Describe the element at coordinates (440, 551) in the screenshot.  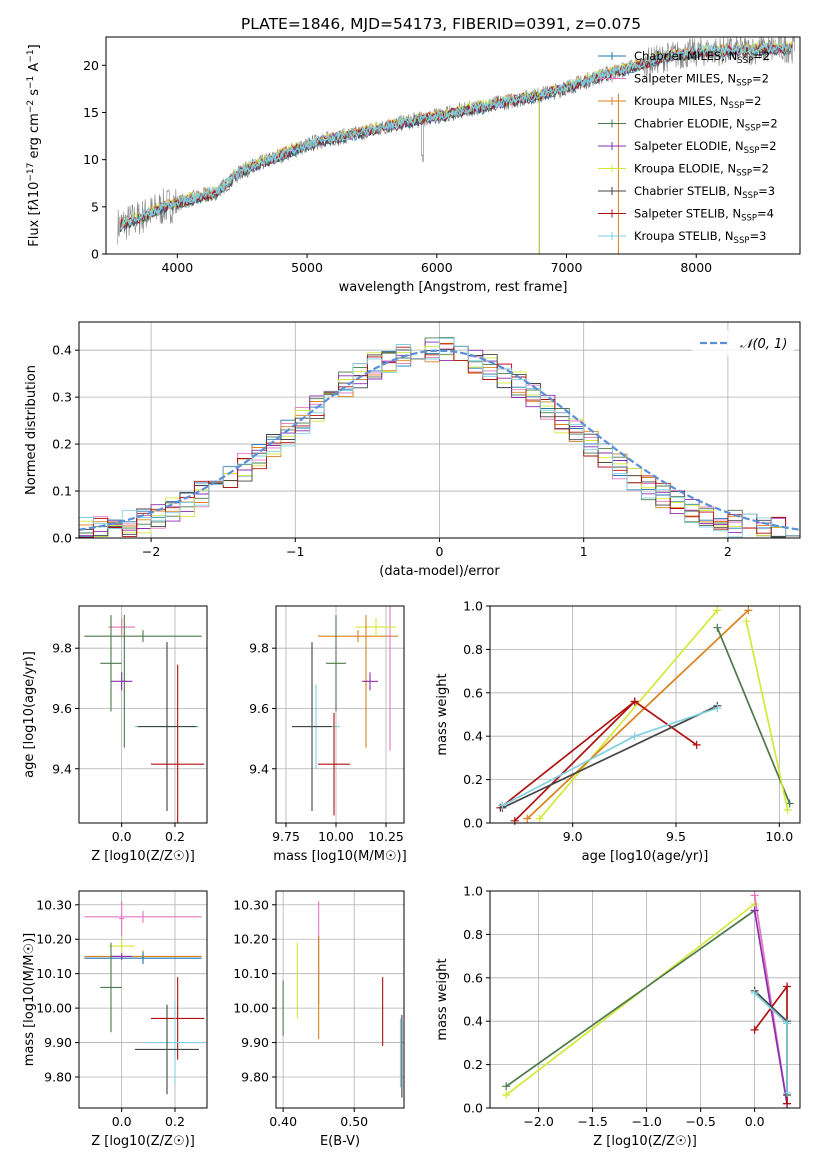
I see `x-tick-label: 0` at that location.